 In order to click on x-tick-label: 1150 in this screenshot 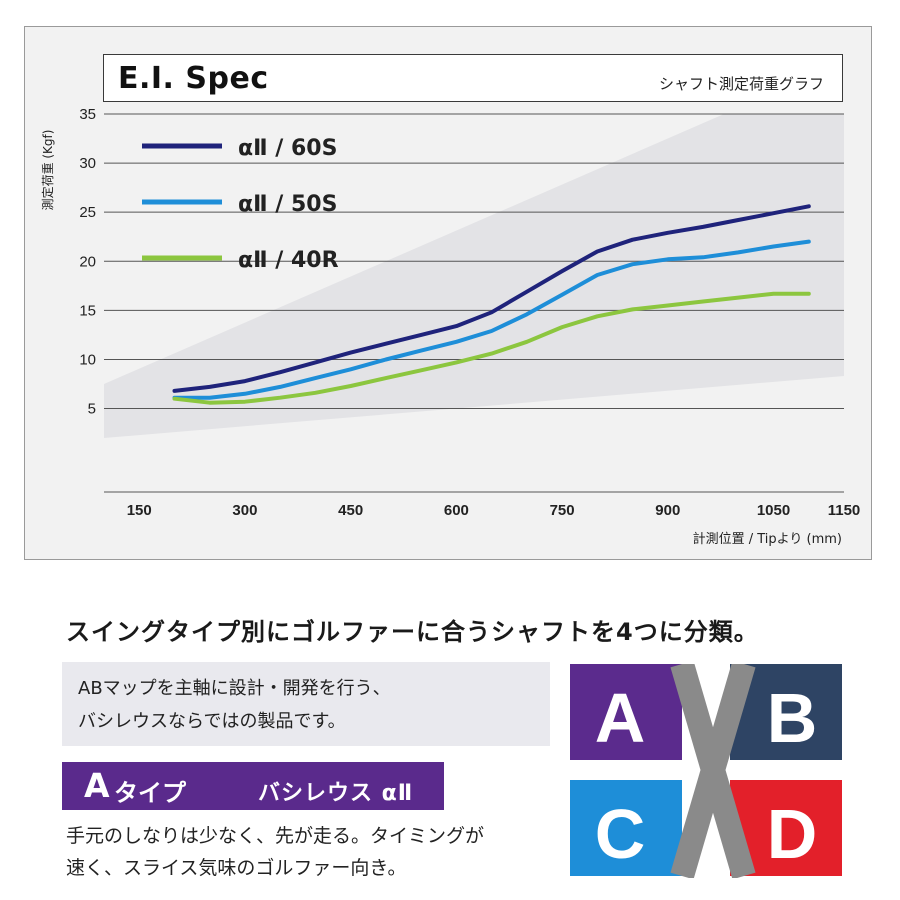, I will do `click(844, 510)`.